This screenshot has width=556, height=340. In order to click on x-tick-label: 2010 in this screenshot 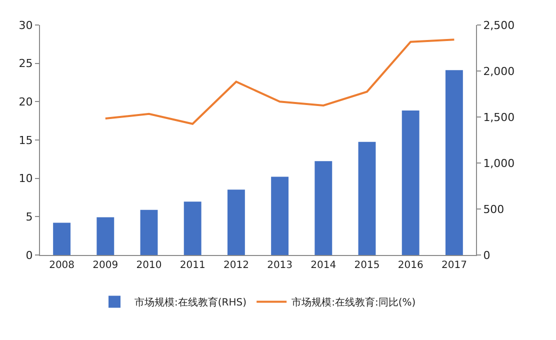, I will do `click(149, 265)`.